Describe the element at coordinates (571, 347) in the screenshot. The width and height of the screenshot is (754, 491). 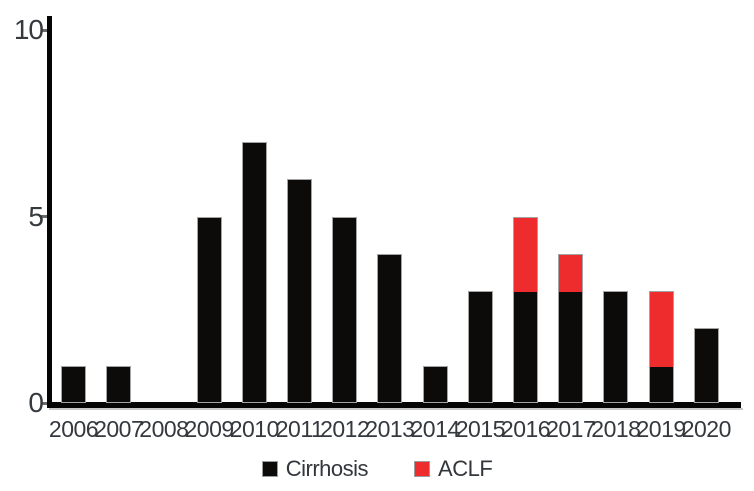
I see `bar-segment-cirrhosis-2017` at that location.